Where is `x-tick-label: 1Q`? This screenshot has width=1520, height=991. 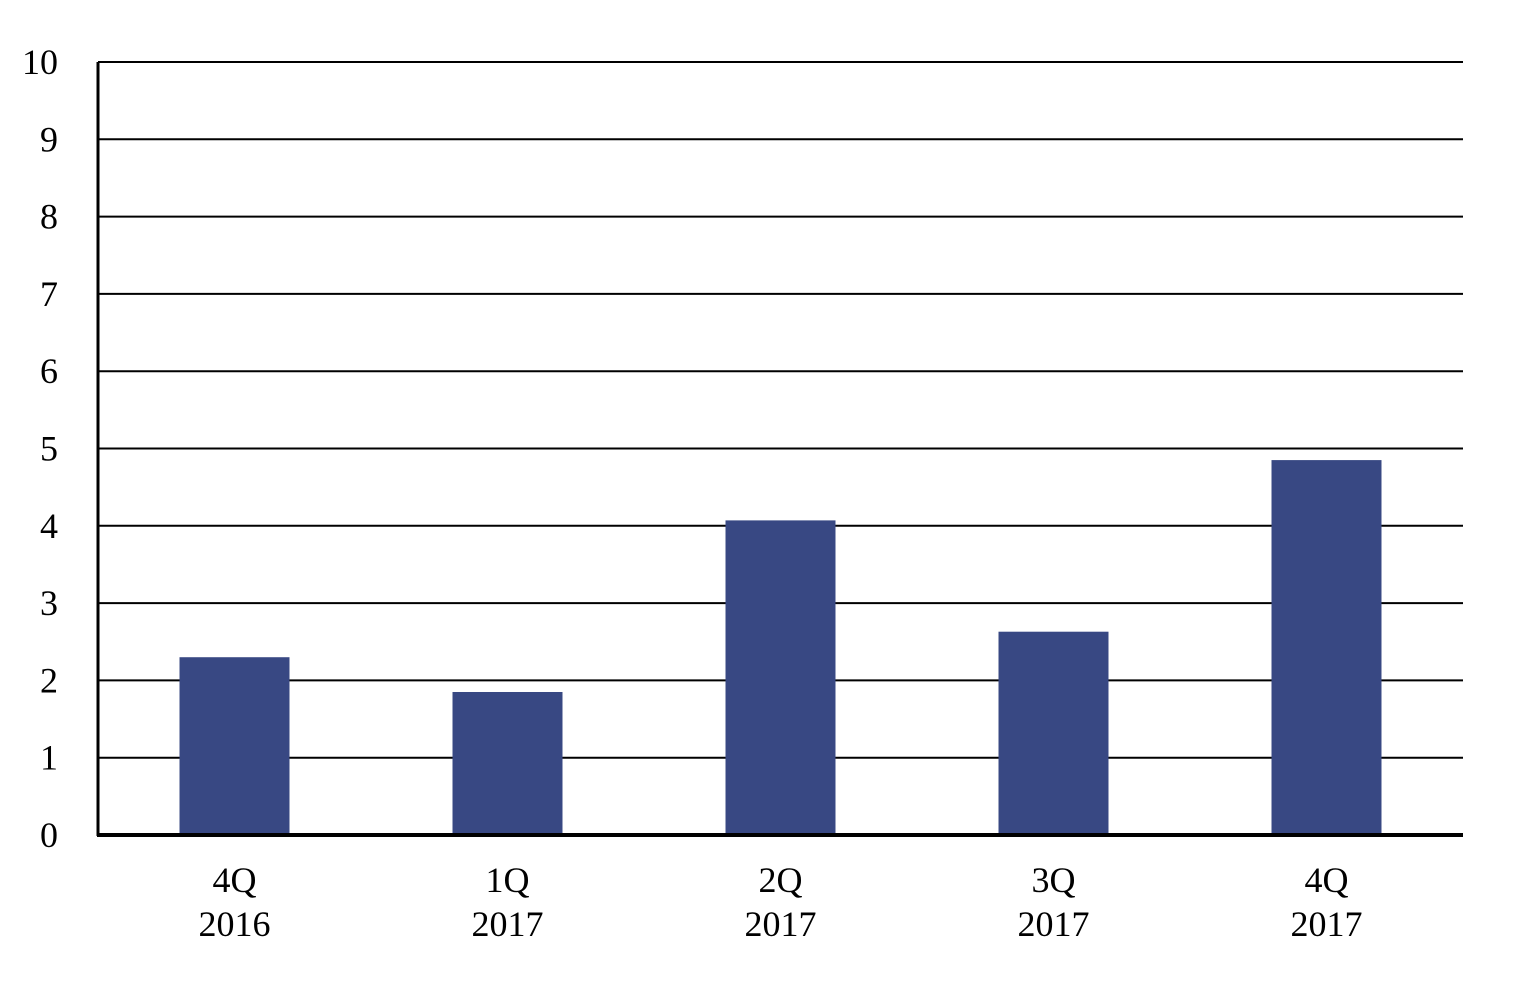
x-tick-label: 1Q is located at coordinates (508, 880).